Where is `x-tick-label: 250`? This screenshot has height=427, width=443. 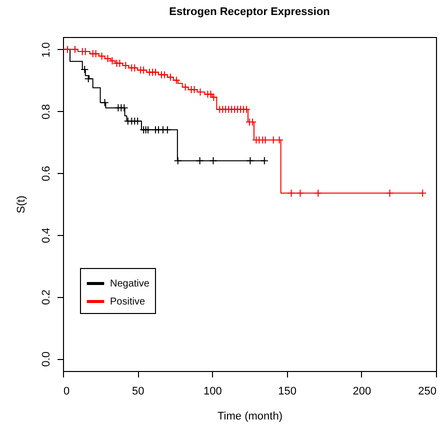 x-tick-label: 250 is located at coordinates (427, 392).